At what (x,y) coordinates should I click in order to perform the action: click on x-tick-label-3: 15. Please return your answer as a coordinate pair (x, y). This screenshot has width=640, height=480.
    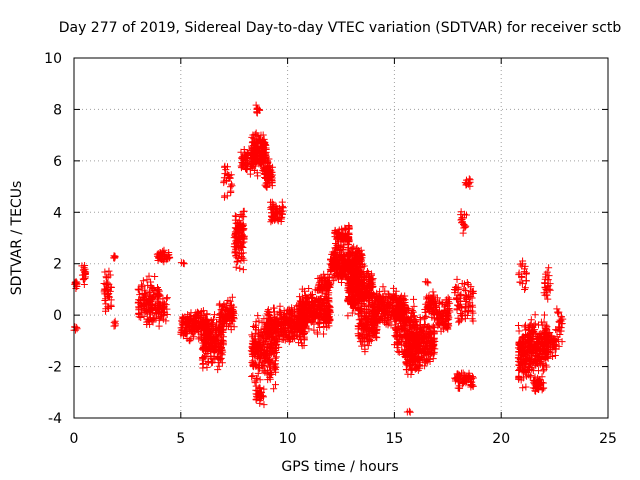
    Looking at the image, I should click on (394, 439).